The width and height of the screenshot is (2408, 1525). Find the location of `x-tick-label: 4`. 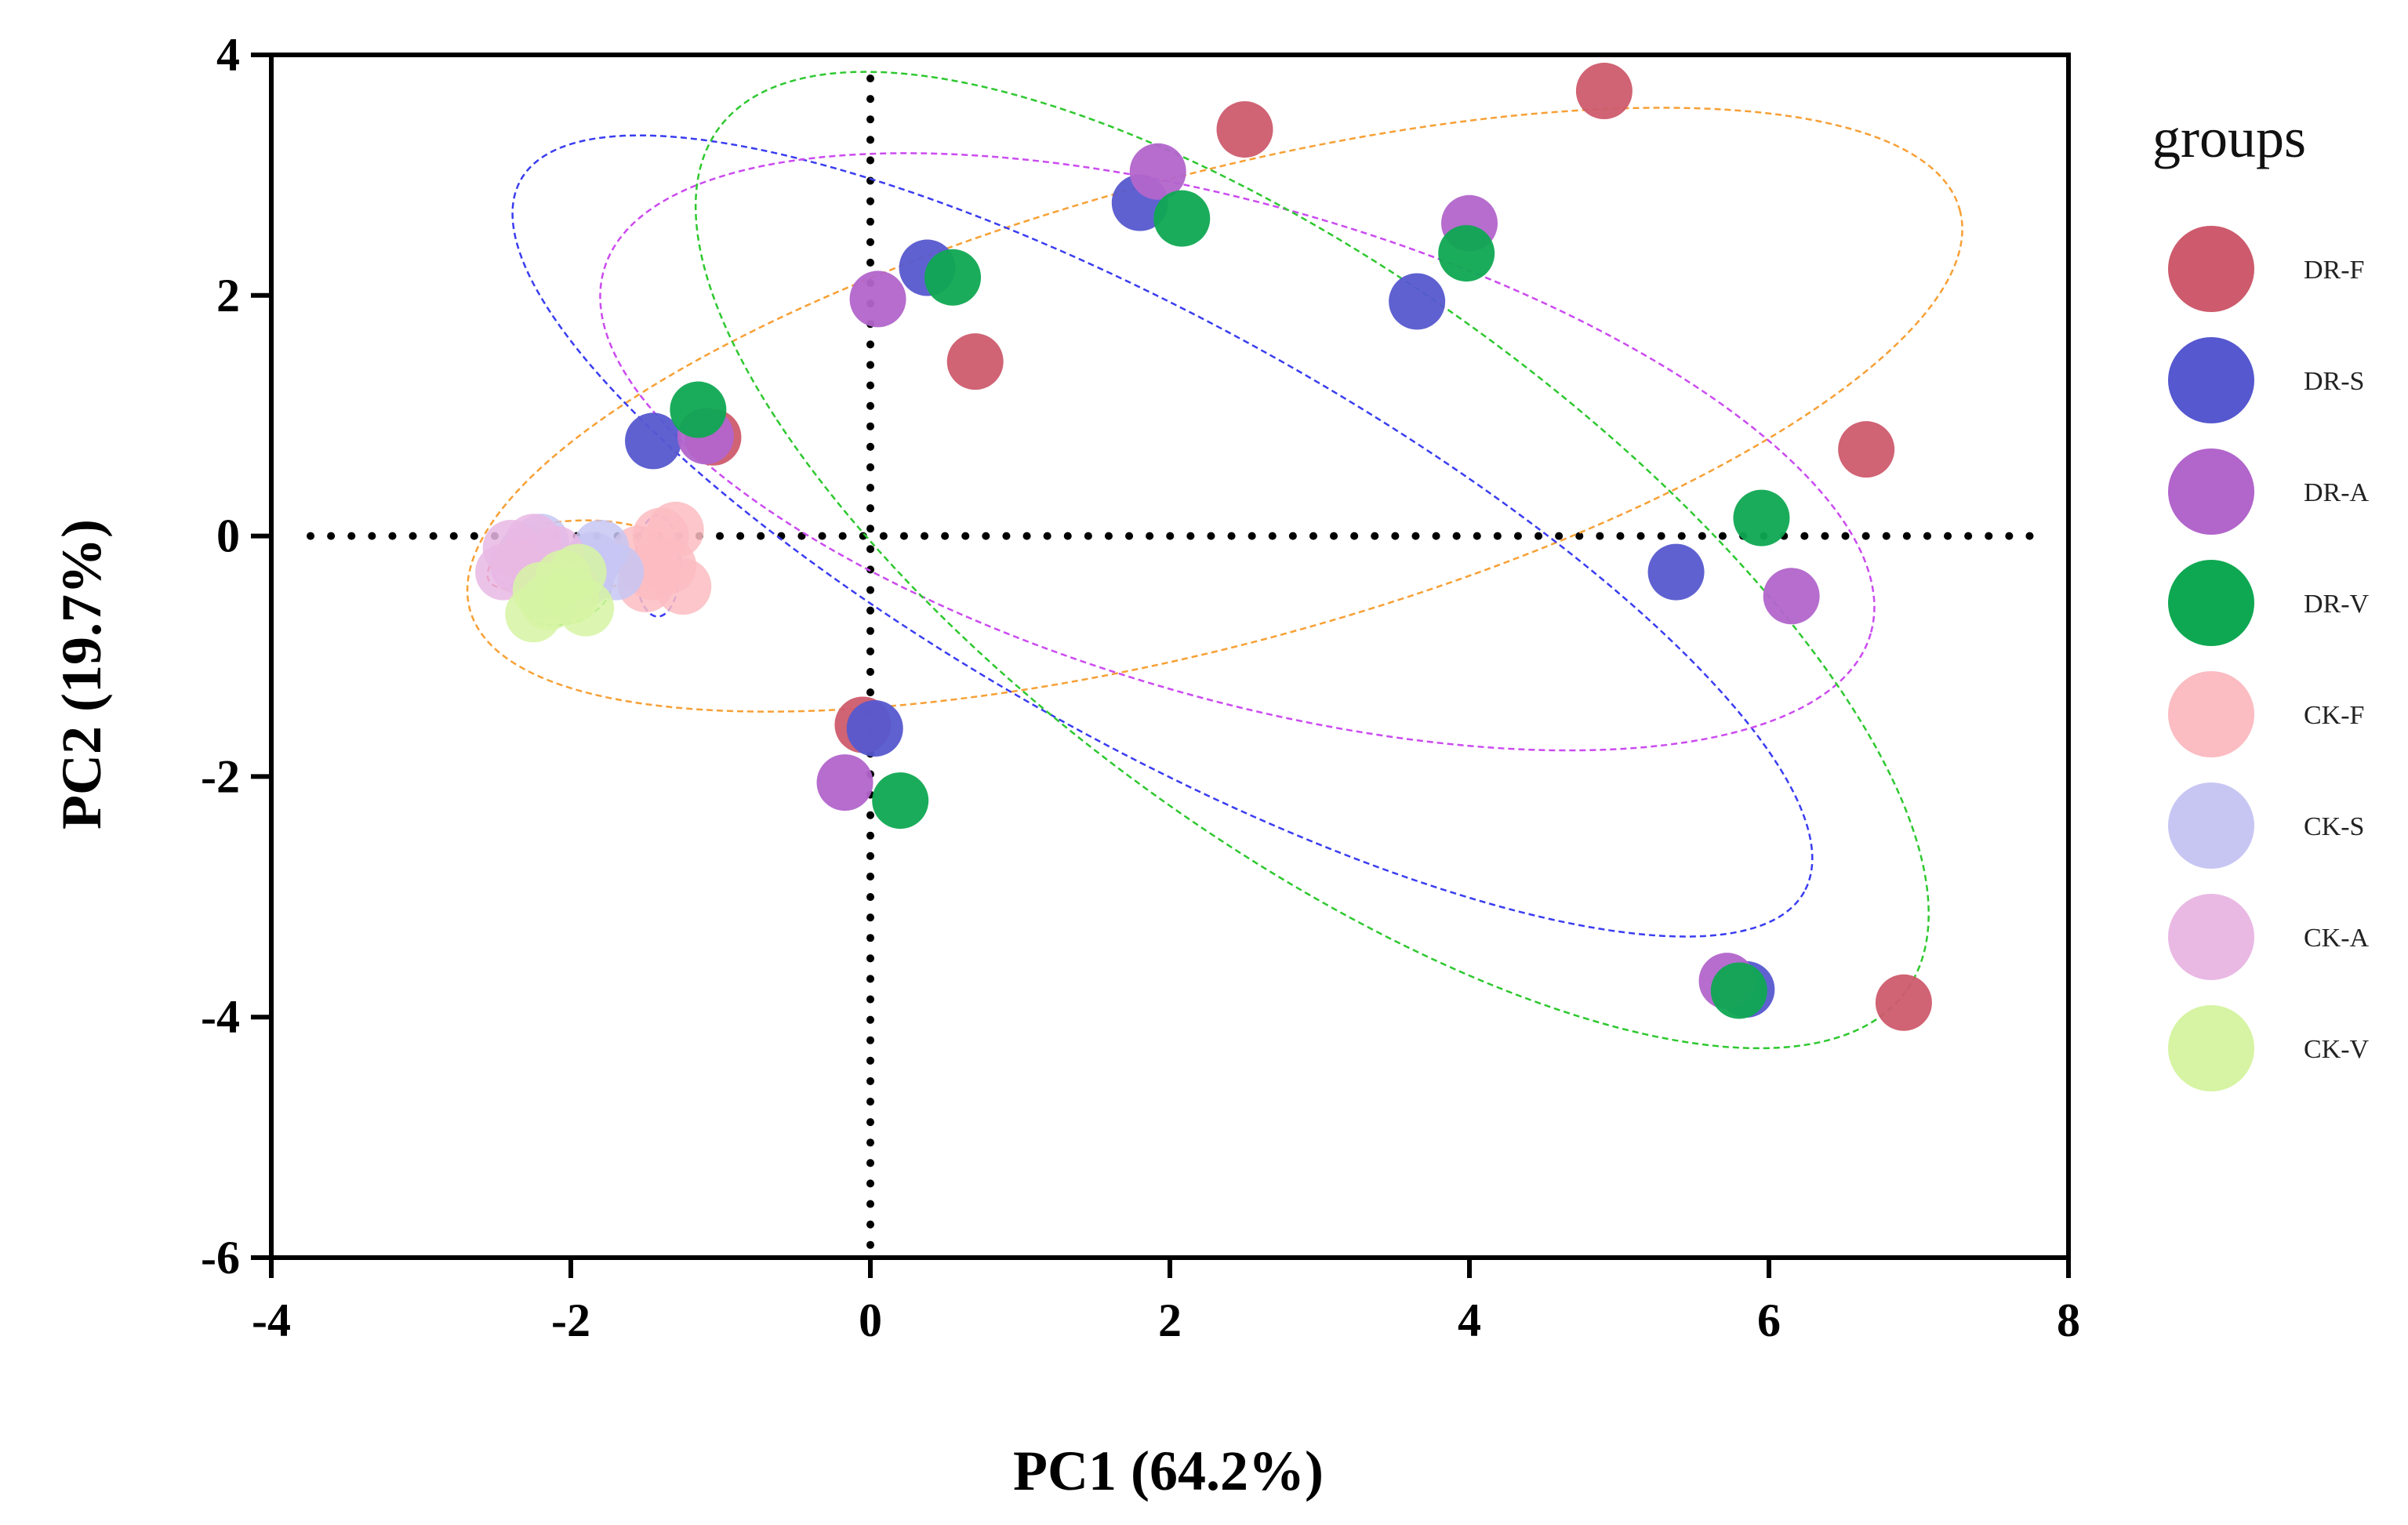

x-tick-label: 4 is located at coordinates (1469, 1320).